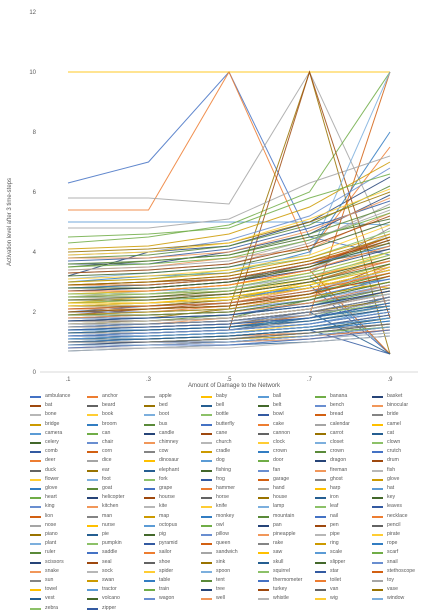 This screenshot has height=613, width=442. Describe the element at coordinates (343, 598) in the screenshot. I see `legend-item: wig` at that location.